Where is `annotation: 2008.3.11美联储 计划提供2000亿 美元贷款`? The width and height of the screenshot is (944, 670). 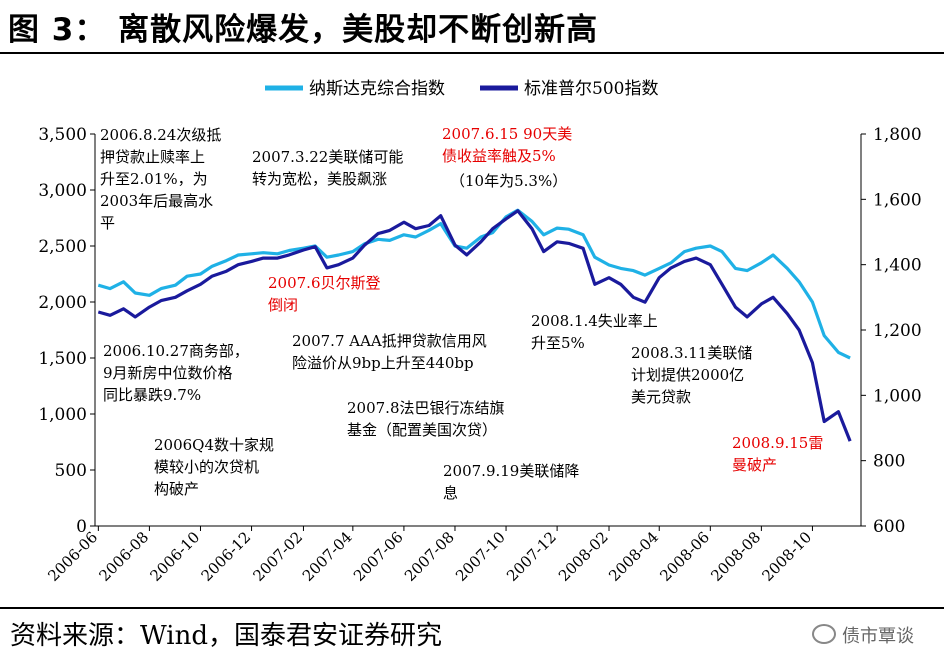 annotation: 2008.3.11美联储 计划提供2000亿 美元贷款 is located at coordinates (692, 375).